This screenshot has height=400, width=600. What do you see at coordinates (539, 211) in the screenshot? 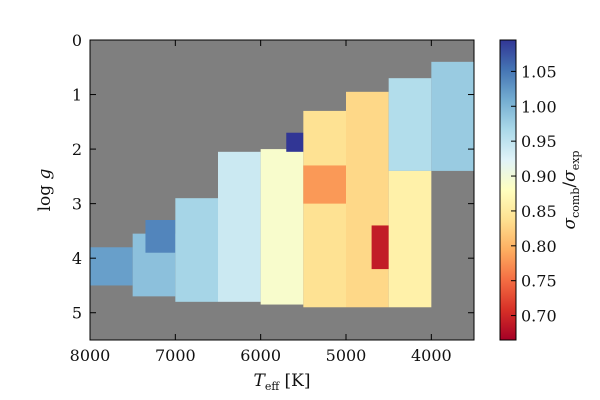
I see `colorbar-tick-label: 0.85` at bounding box center [539, 211].